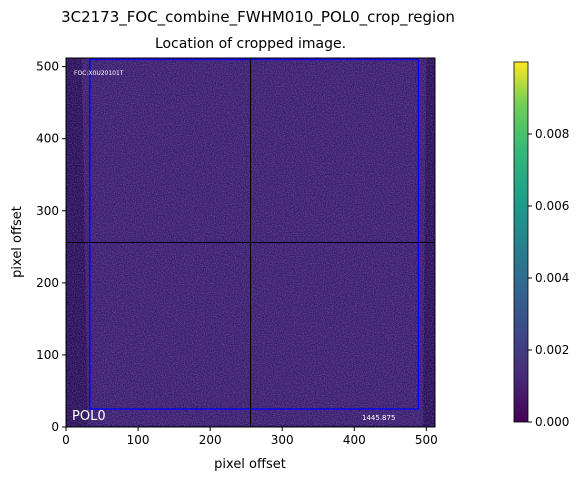 The width and height of the screenshot is (586, 480). I want to click on colorbar-tick-label: 0.004, so click(552, 278).